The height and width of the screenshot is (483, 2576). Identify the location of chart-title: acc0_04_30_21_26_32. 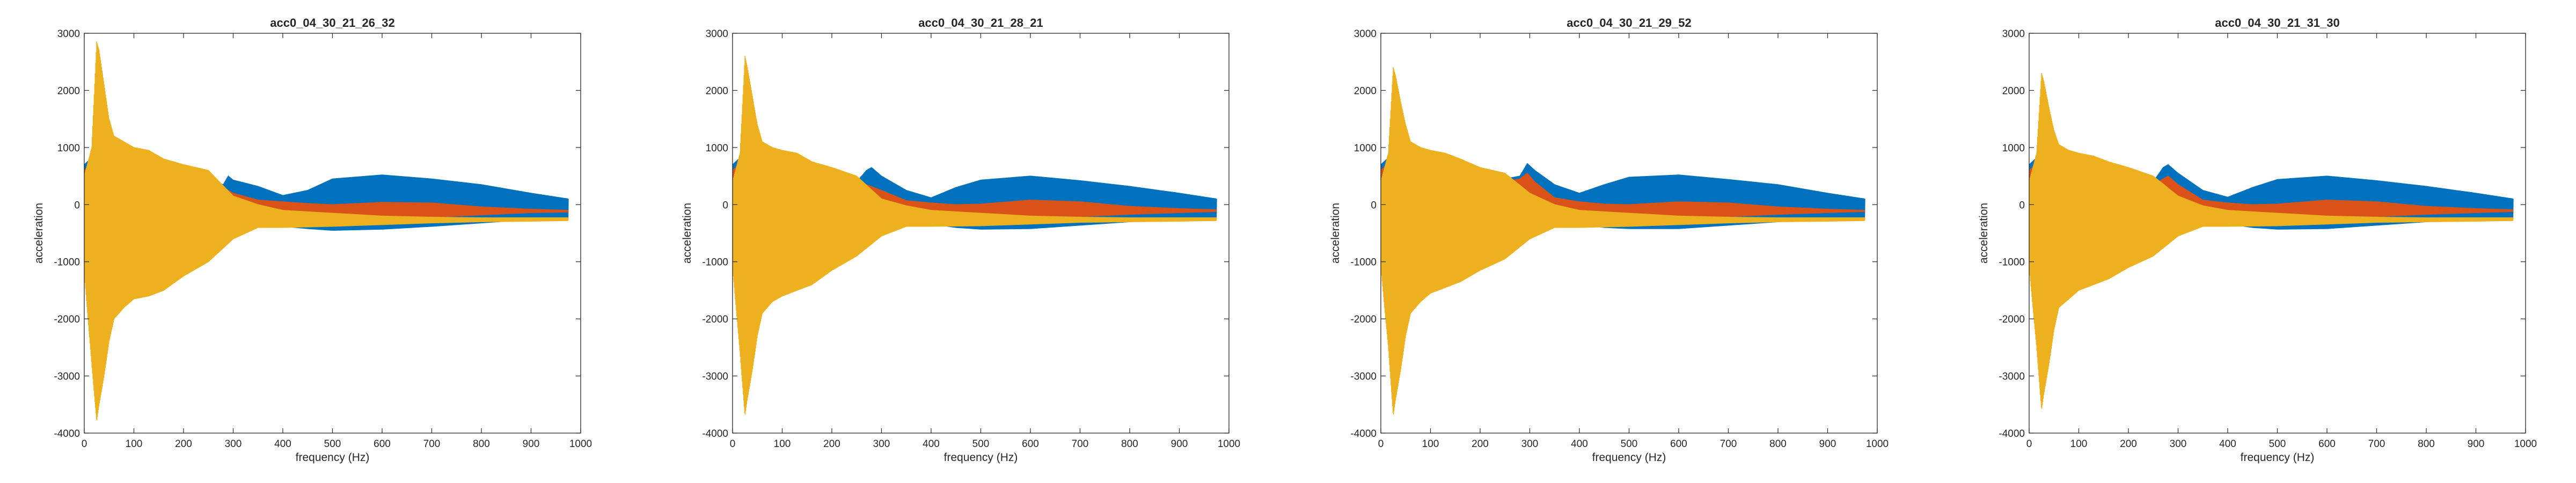
(332, 23).